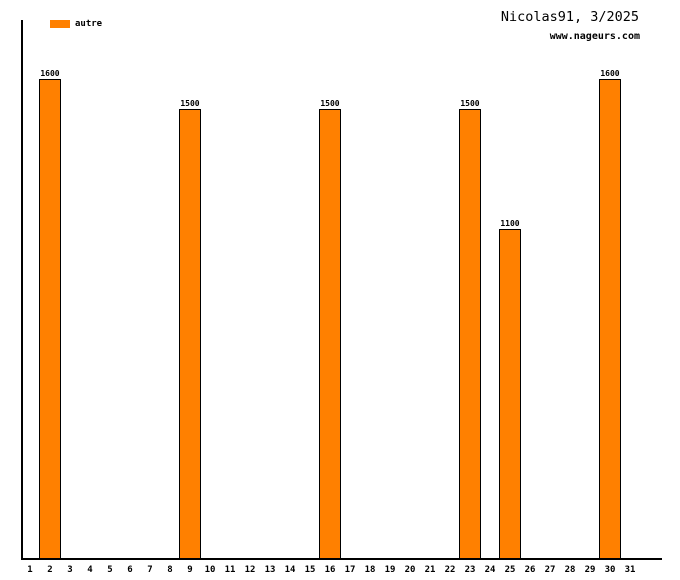  Describe the element at coordinates (170, 570) in the screenshot. I see `x-tick-label: 8` at that location.